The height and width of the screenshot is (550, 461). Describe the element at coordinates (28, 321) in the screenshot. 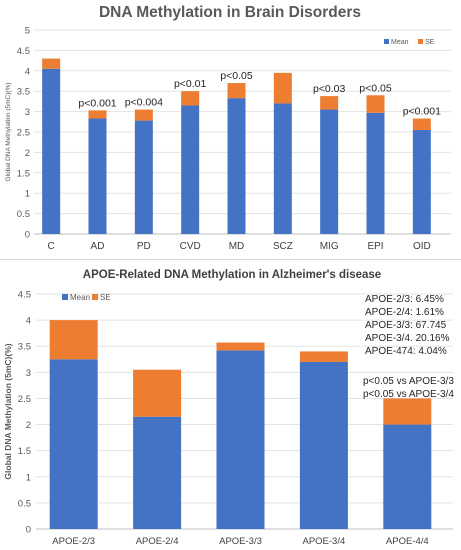

I see `chart2-ytick-label: 4` at that location.